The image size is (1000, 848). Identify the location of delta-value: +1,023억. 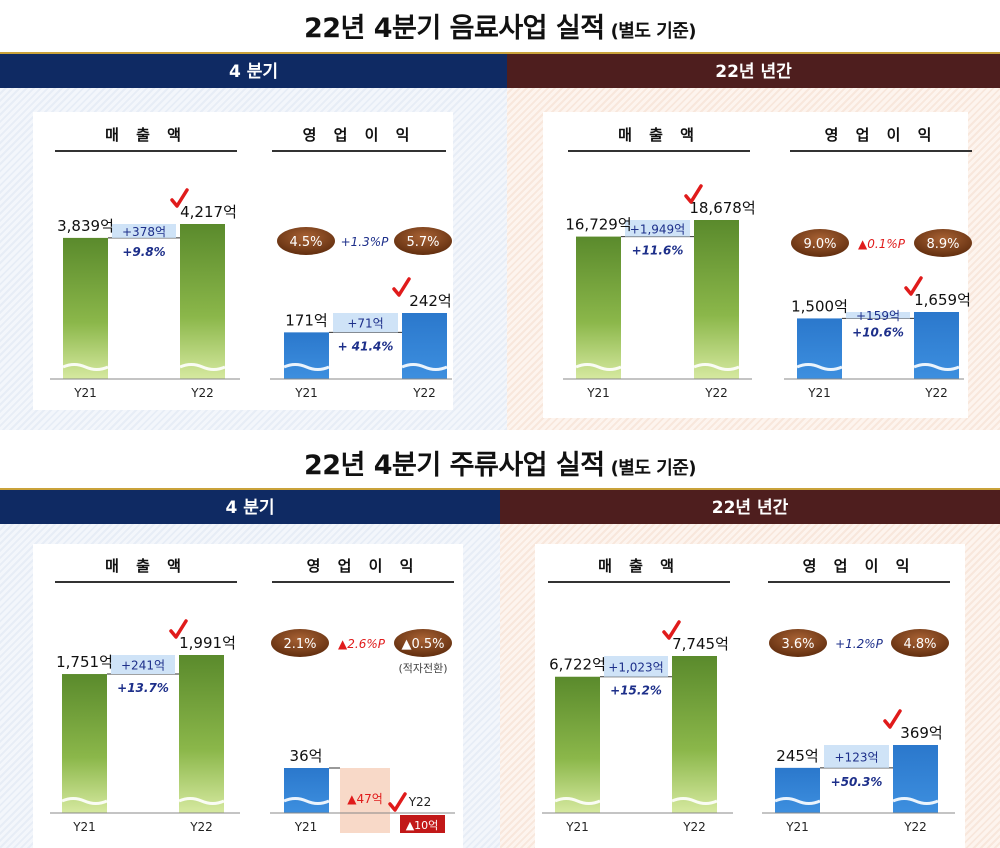
(635, 667).